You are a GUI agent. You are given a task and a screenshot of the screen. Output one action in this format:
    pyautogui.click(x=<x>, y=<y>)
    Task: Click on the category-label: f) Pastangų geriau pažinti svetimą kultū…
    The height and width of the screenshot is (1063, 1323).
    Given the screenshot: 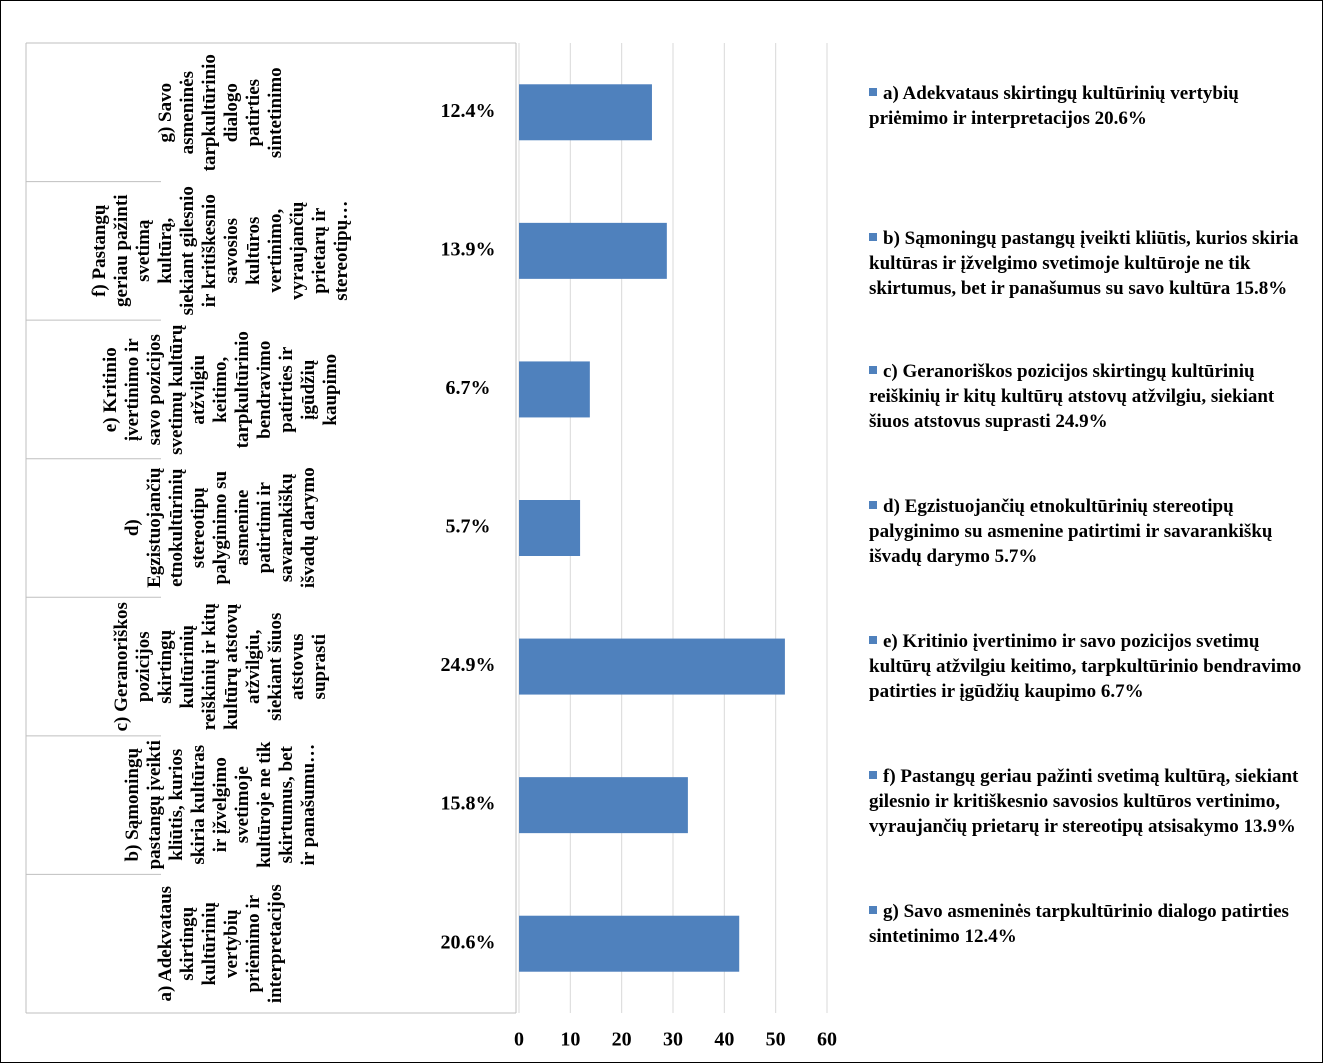 What is the action you would take?
    pyautogui.click(x=220, y=251)
    